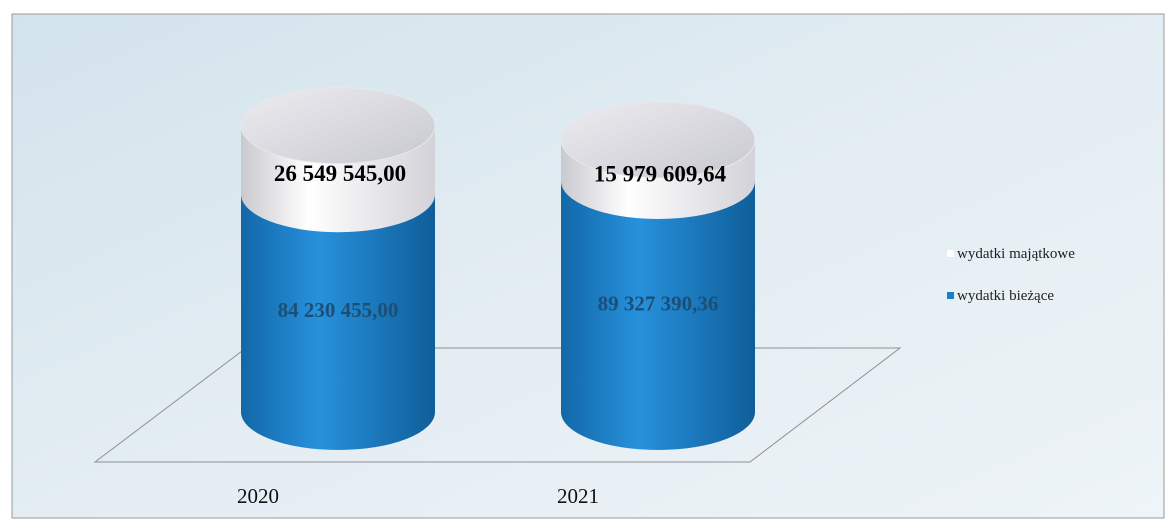 This screenshot has height=528, width=1171. Describe the element at coordinates (340, 173) in the screenshot. I see `data-label-2020-wydatki-majatkowe: 26 549 545,00` at that location.